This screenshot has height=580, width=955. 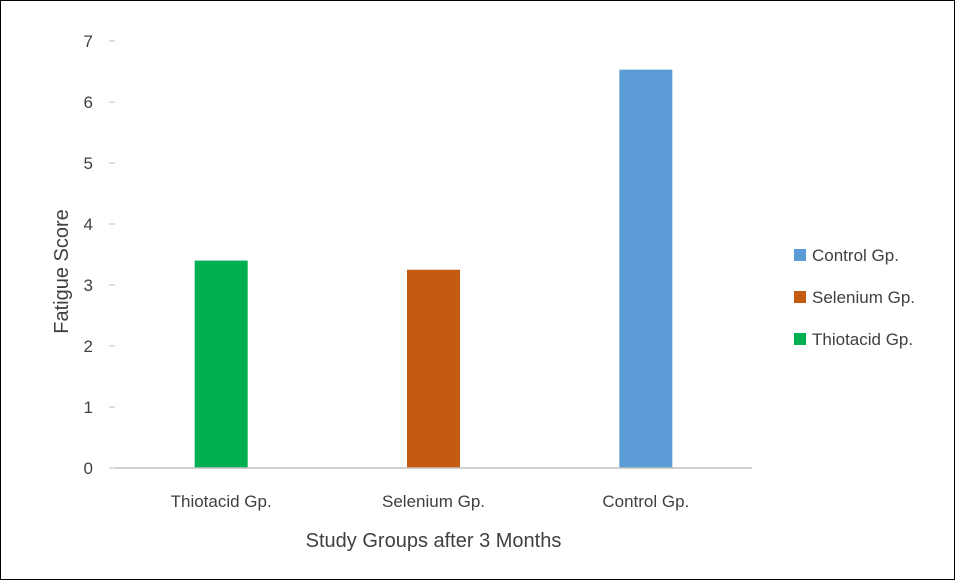 I want to click on x-axis-ticks: Thiotacid Gp. Selenium Gp. Control Gp., so click(x=430, y=501).